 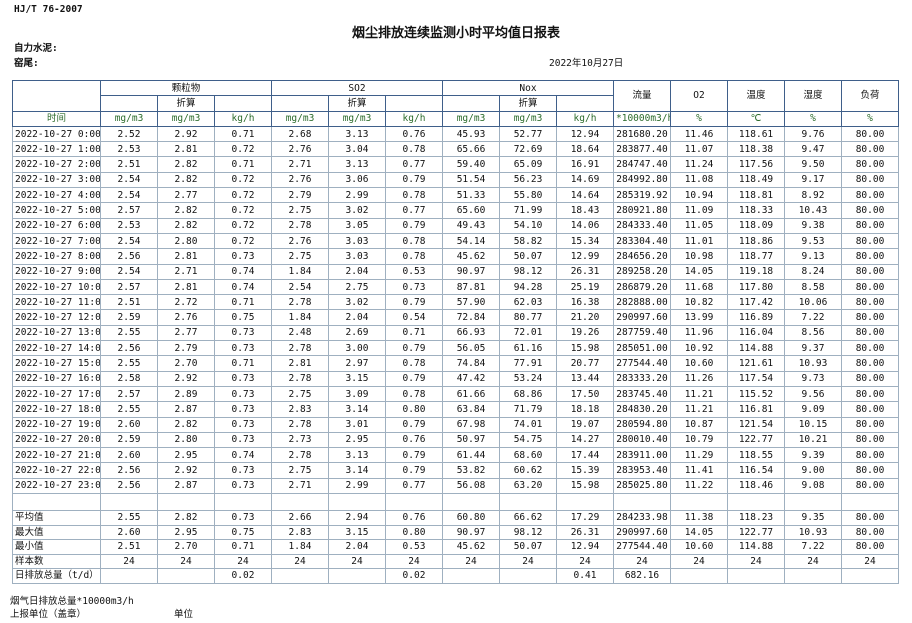 I want to click on value-cell: 10.94, so click(x=699, y=195).